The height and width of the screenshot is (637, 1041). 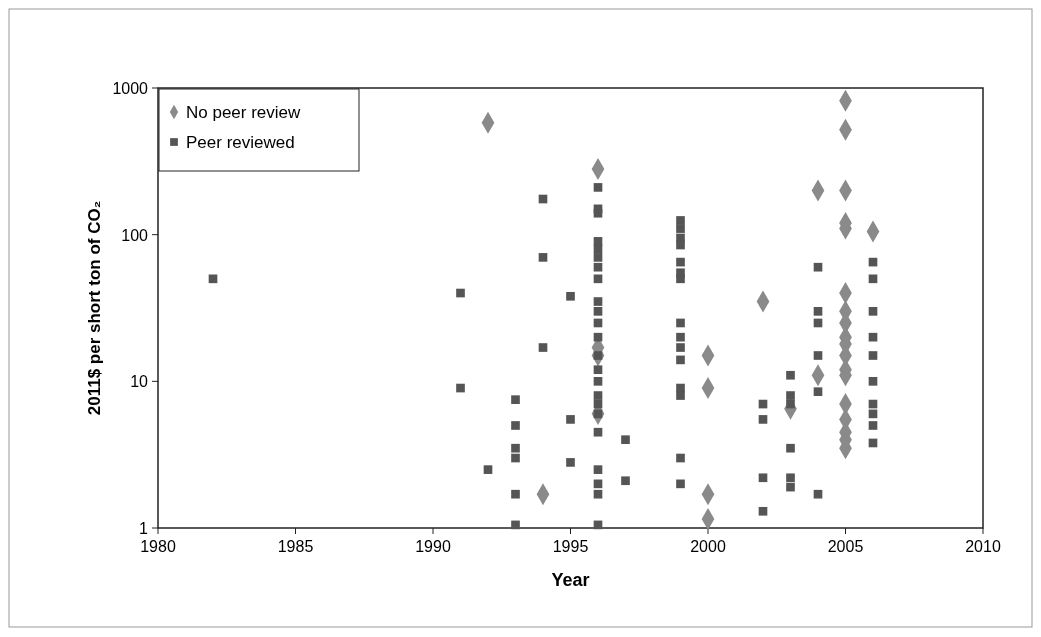 I want to click on x-tick-label: 1980, so click(x=158, y=546).